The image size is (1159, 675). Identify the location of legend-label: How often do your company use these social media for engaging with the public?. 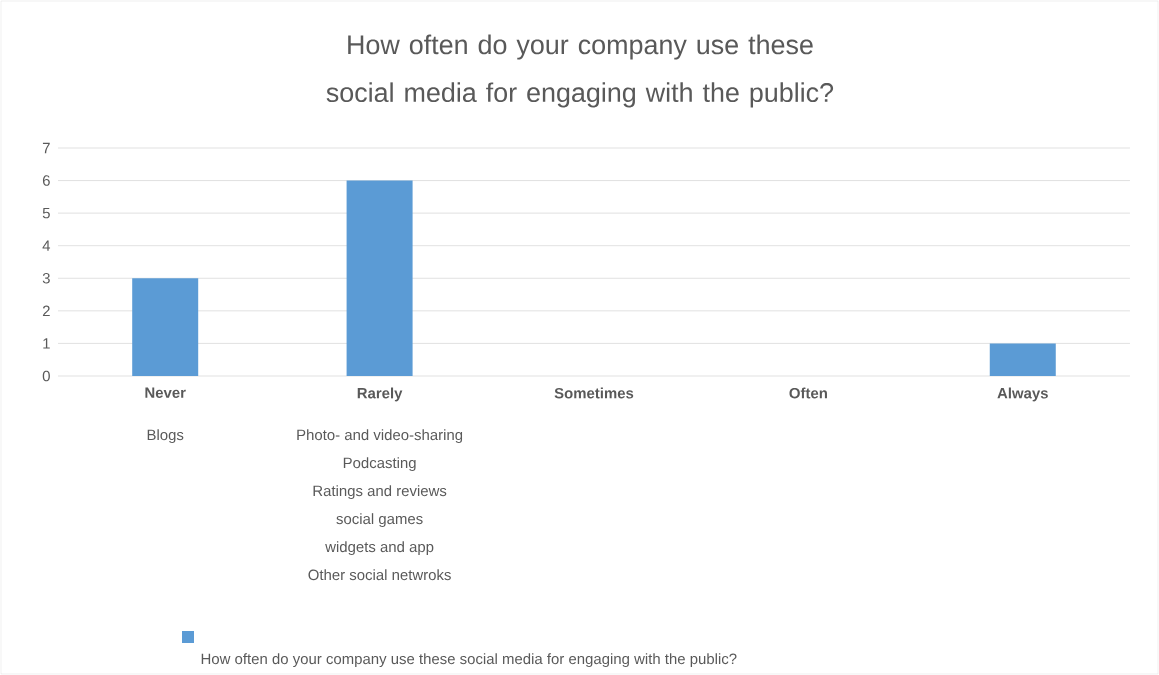
(469, 660).